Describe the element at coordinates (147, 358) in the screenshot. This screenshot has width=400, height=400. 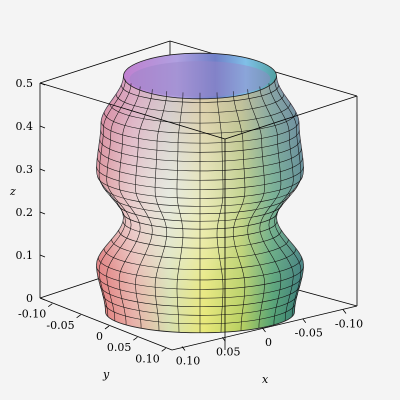
I see `y-tick-label: 0.10` at that location.